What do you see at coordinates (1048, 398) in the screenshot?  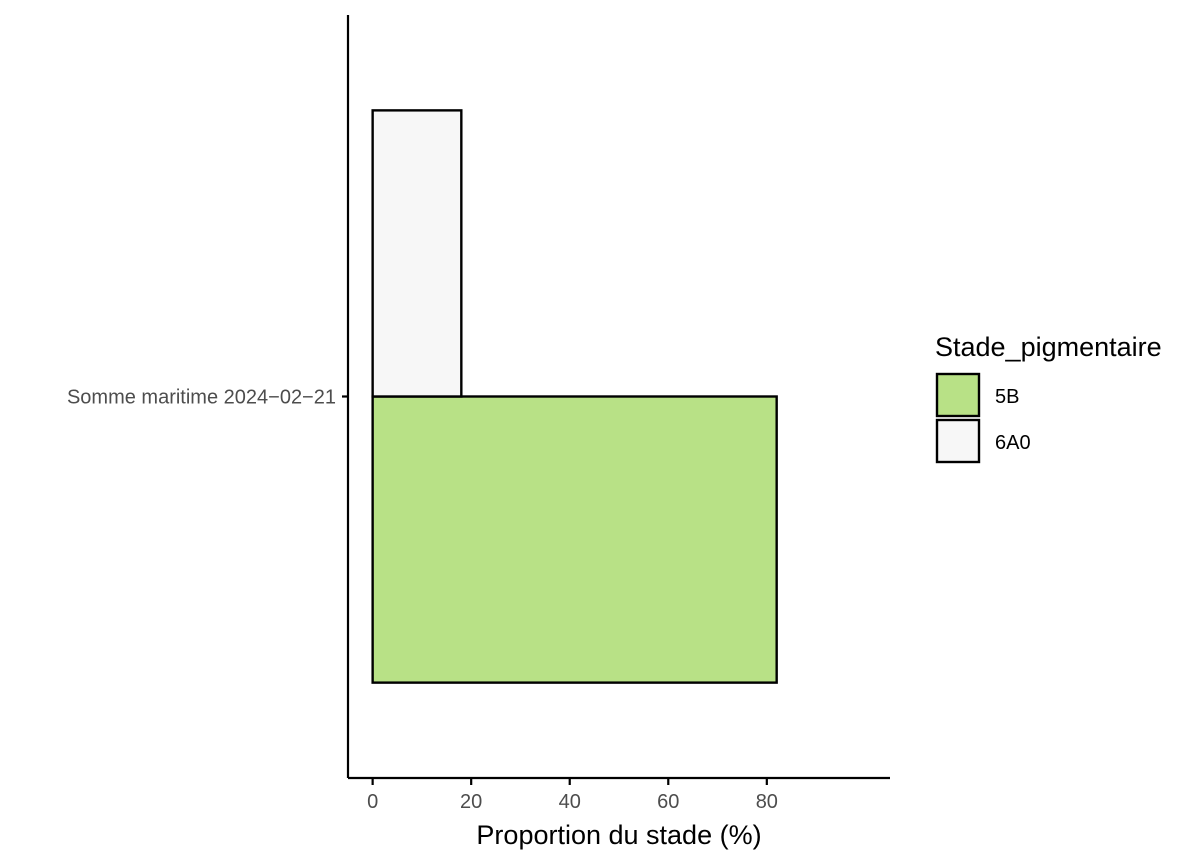 I see `legend: Stade_pigmentaire 5B 6A0` at bounding box center [1048, 398].